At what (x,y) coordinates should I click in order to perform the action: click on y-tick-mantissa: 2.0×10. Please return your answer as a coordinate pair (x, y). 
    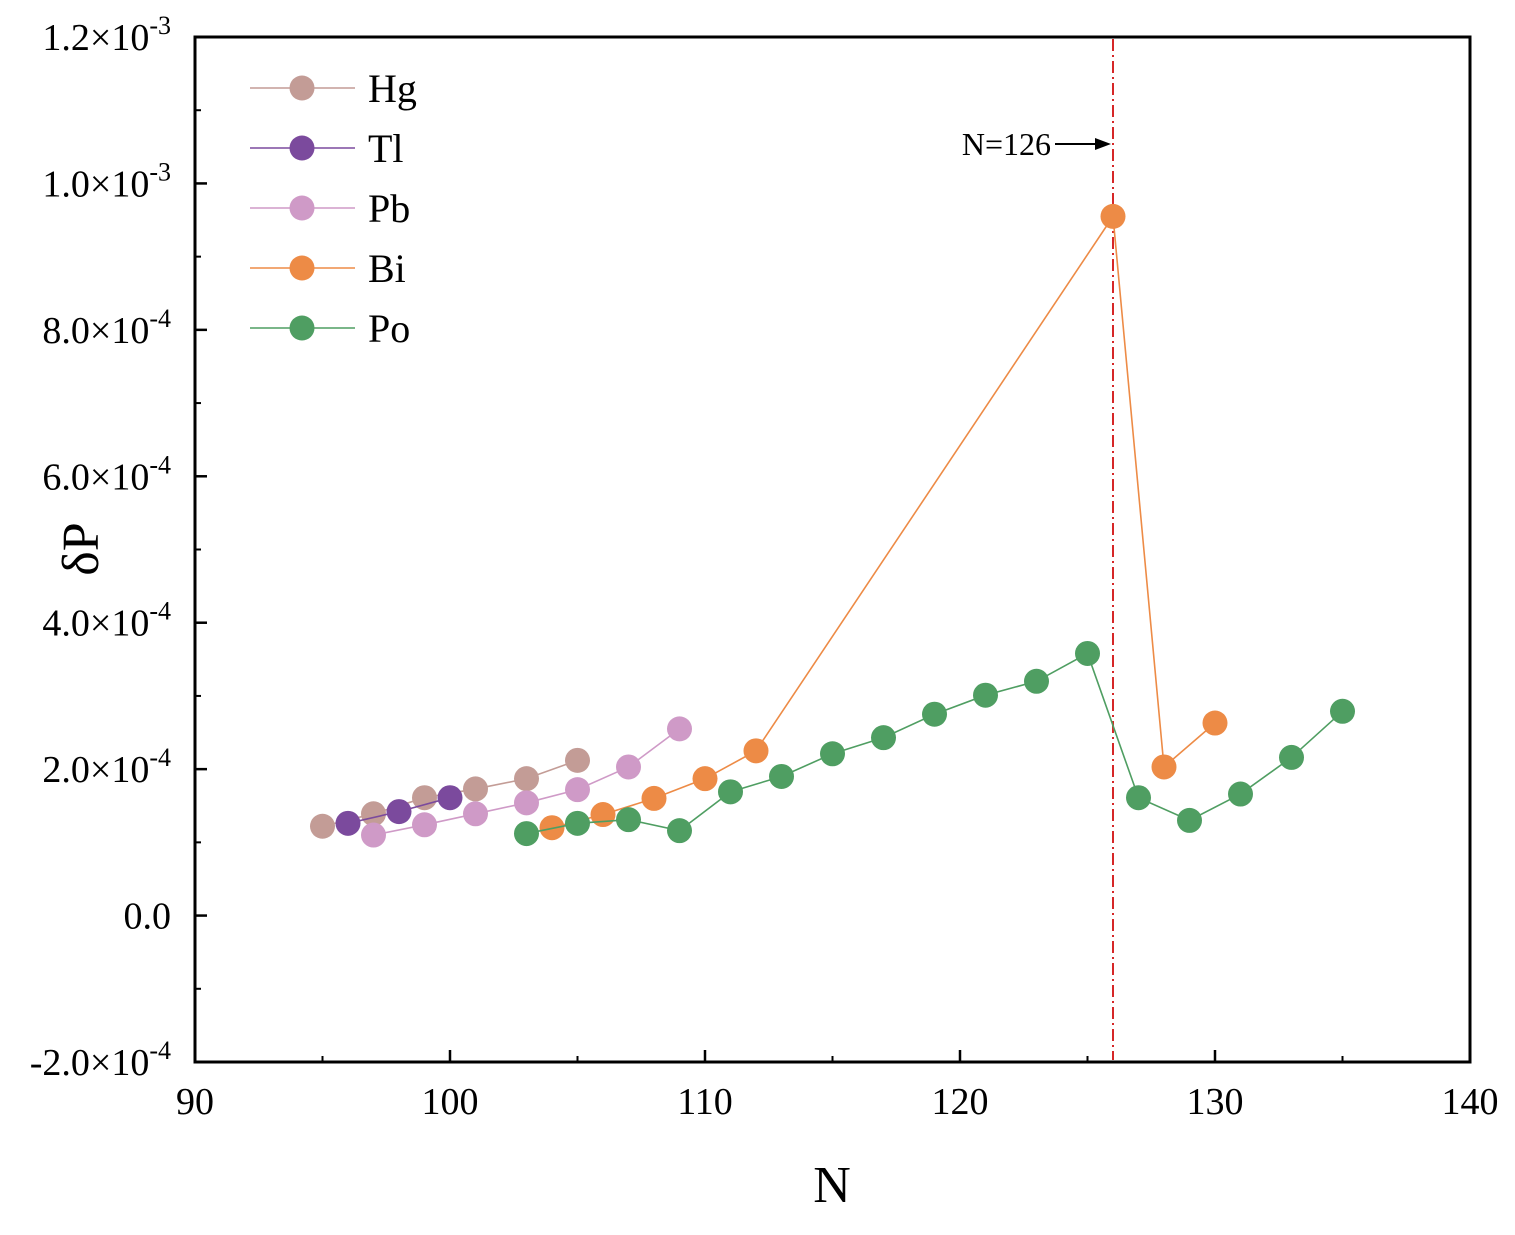
    Looking at the image, I should click on (95, 770).